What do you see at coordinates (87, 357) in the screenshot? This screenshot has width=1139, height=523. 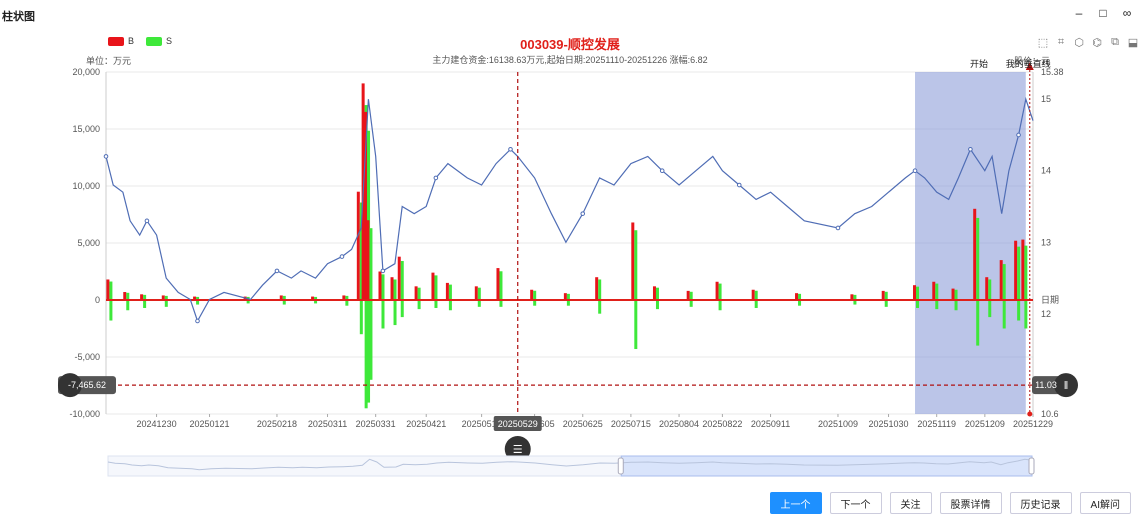 I see `y-left-tick-label: -5,000` at bounding box center [87, 357].